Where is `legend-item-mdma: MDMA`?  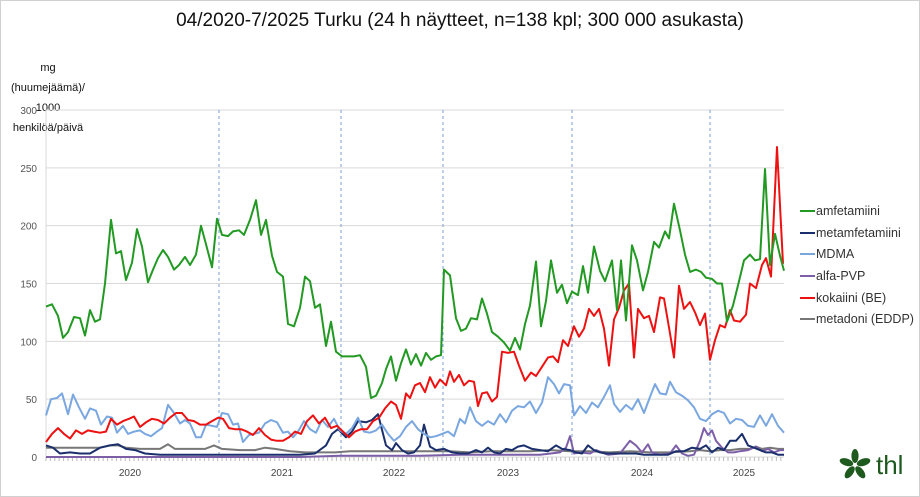 legend-item-mdma: MDMA is located at coordinates (857, 254).